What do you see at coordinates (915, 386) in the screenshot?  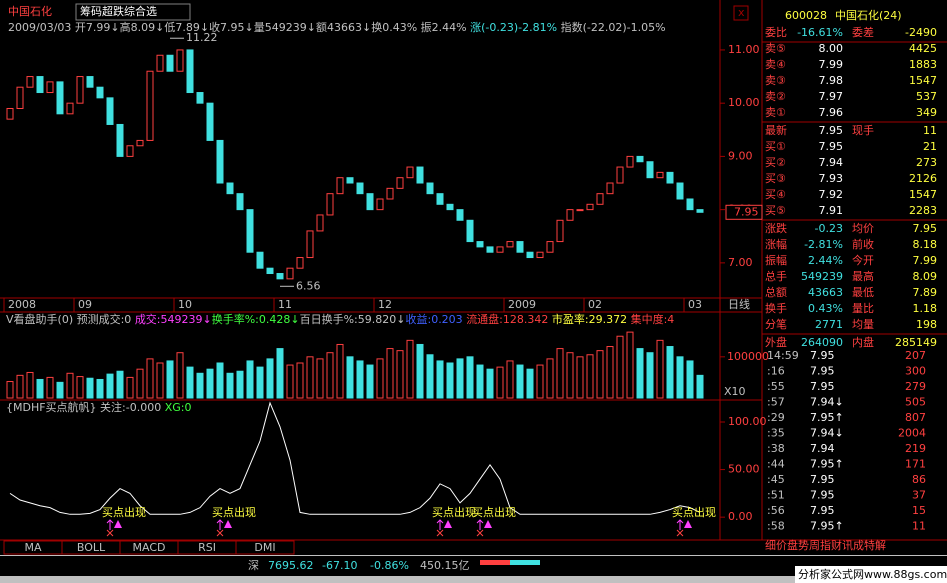 I see `tick-volume: 279` at bounding box center [915, 386].